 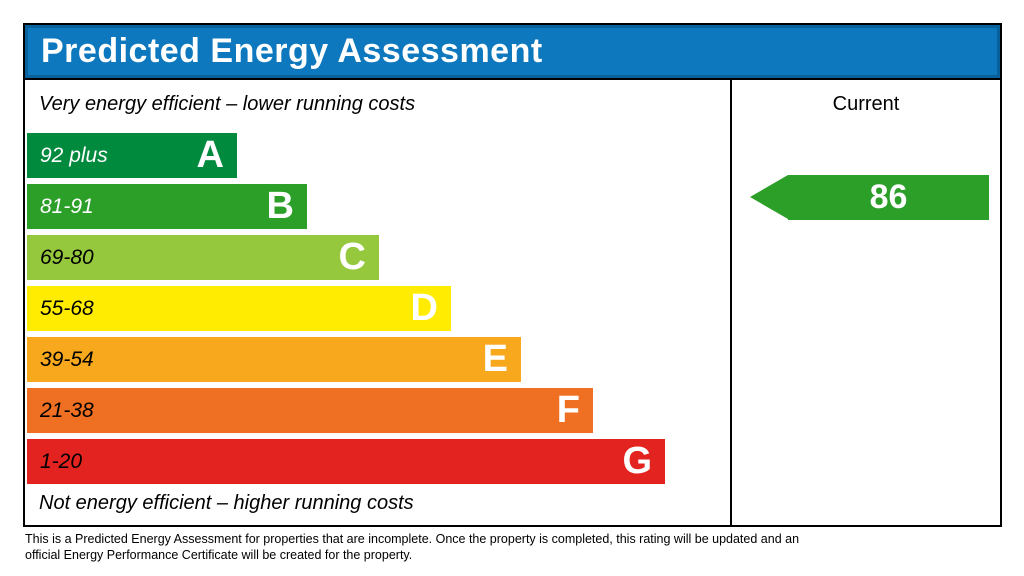 I want to click on band-letter: C, so click(x=352, y=257).